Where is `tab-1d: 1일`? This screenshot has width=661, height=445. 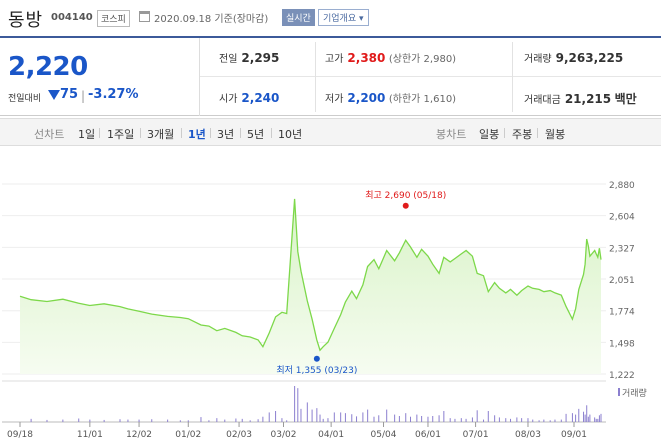 tab-1d: 1일 is located at coordinates (87, 134).